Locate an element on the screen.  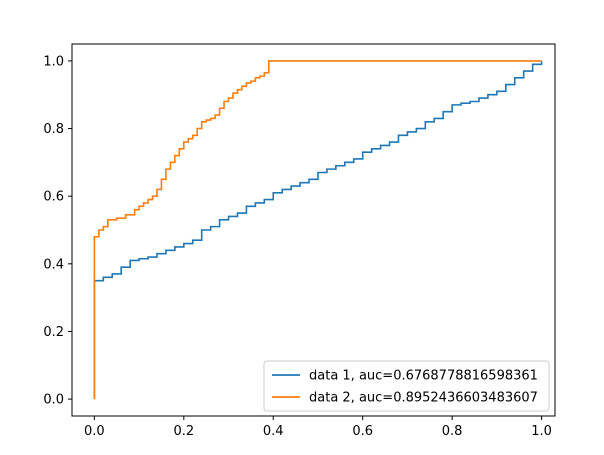
x-tick-label: 0.0 is located at coordinates (94, 431).